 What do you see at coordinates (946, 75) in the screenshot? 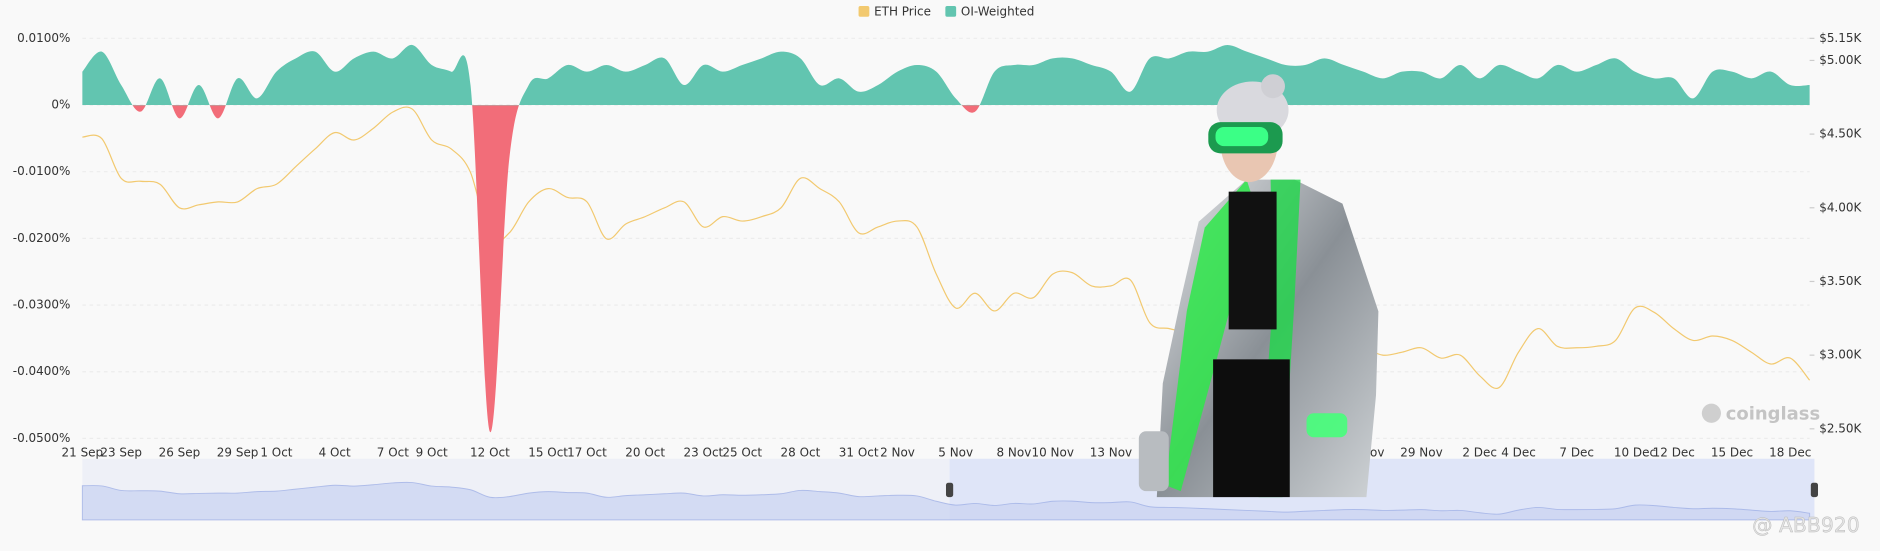
I see `area-positive` at bounding box center [946, 75].